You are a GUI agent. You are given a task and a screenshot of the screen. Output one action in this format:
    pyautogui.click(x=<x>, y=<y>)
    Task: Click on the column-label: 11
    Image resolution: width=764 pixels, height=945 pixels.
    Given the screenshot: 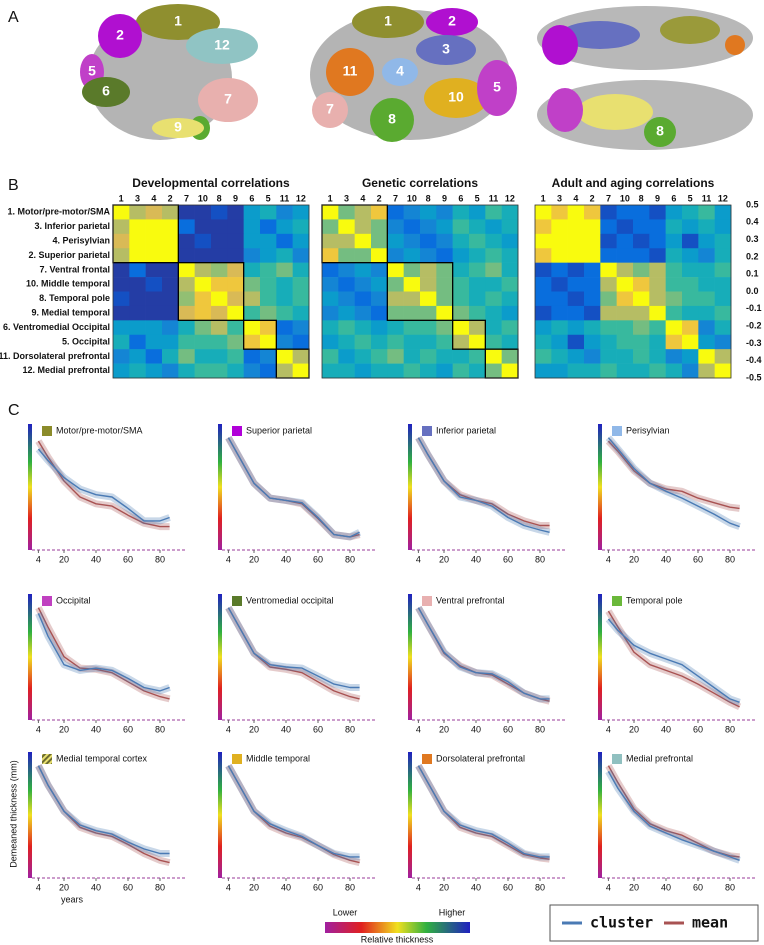 What is the action you would take?
    pyautogui.click(x=707, y=198)
    